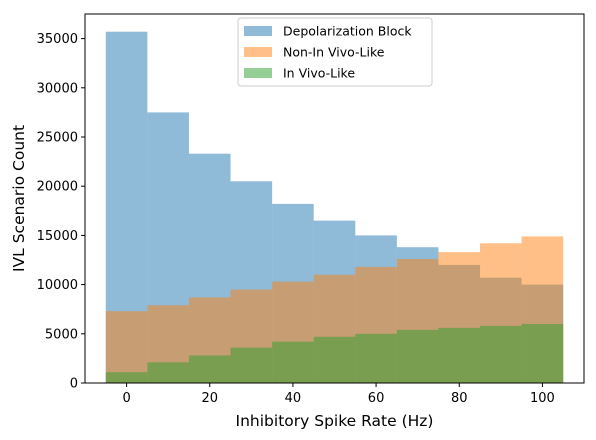 This screenshot has width=596, height=440. Describe the element at coordinates (459, 398) in the screenshot. I see `x-tick-label: 80` at that location.